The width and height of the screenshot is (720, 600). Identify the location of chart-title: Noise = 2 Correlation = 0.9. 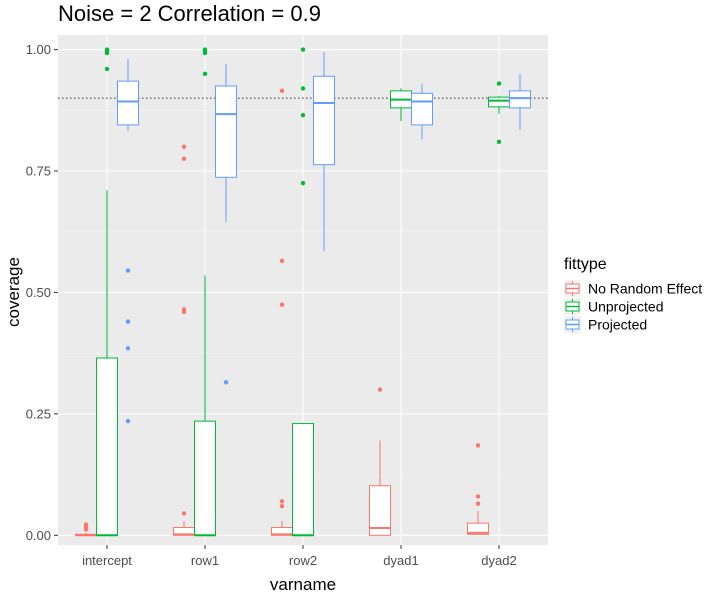
(189, 13).